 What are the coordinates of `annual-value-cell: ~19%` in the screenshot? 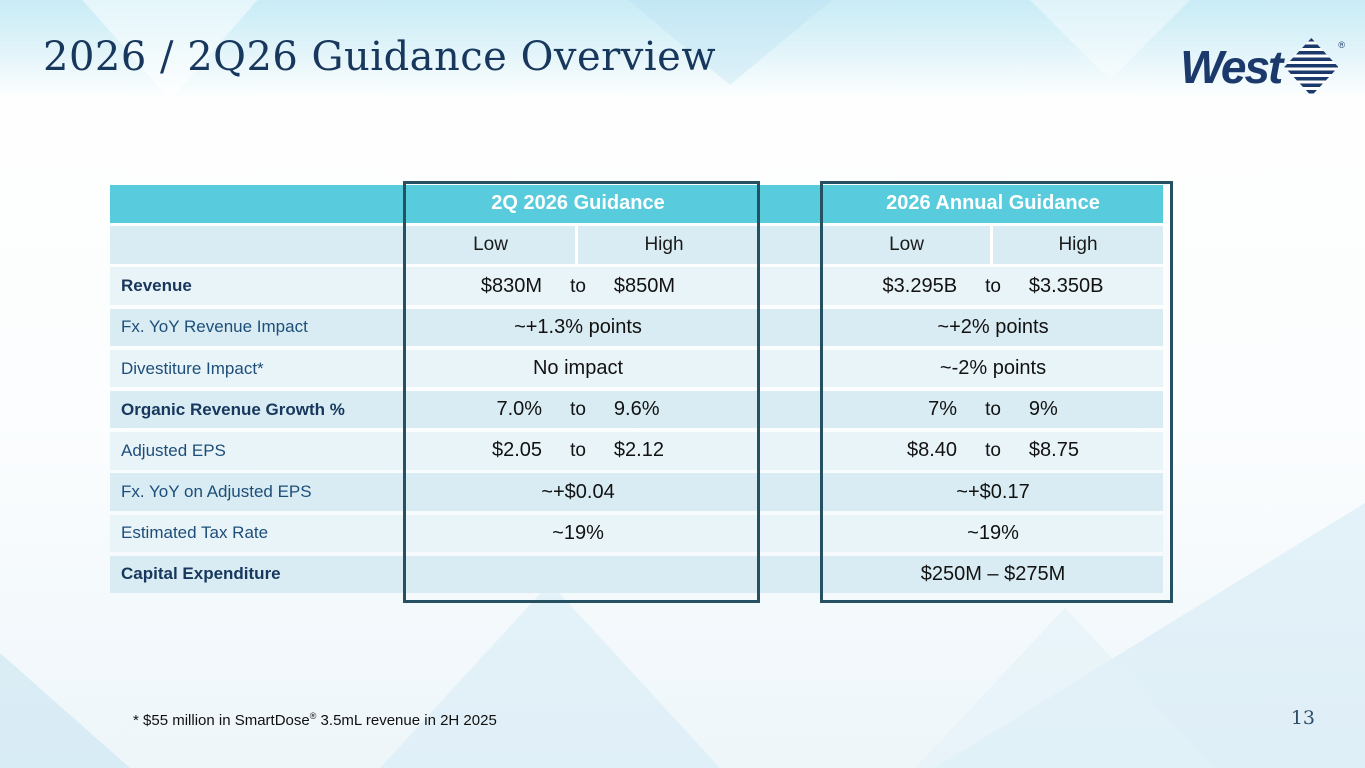 It's located at (993, 533).